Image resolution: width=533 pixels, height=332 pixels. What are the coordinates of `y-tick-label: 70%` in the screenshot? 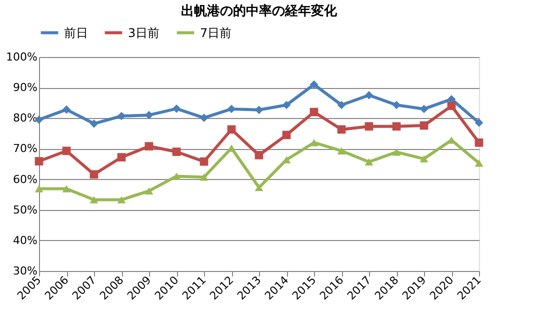 It's located at (25, 149).